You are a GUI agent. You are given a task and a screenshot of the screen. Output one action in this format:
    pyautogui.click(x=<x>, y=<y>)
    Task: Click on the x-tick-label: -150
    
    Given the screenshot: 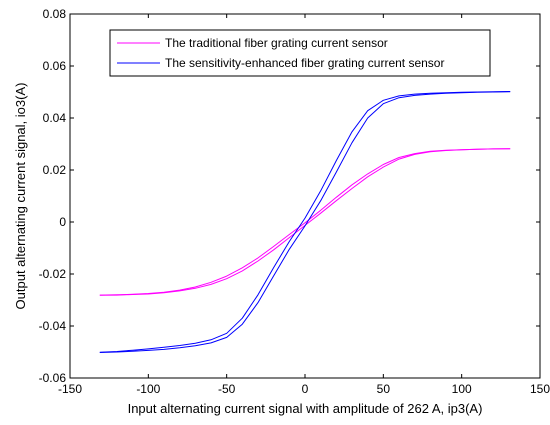 What is the action you would take?
    pyautogui.click(x=70, y=389)
    